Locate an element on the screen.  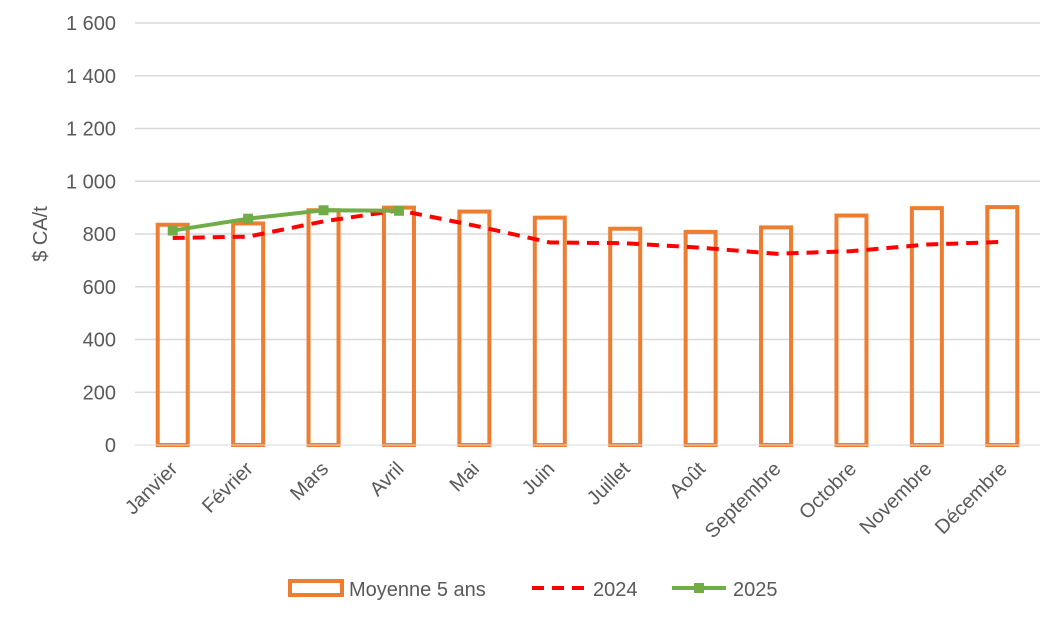
y-tick-label: 600 is located at coordinates (99, 288).